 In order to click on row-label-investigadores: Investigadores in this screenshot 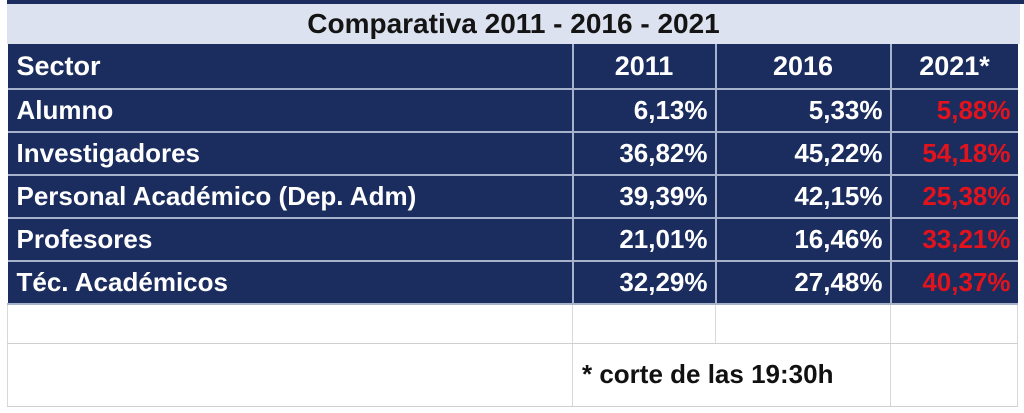, I will do `click(290, 154)`.